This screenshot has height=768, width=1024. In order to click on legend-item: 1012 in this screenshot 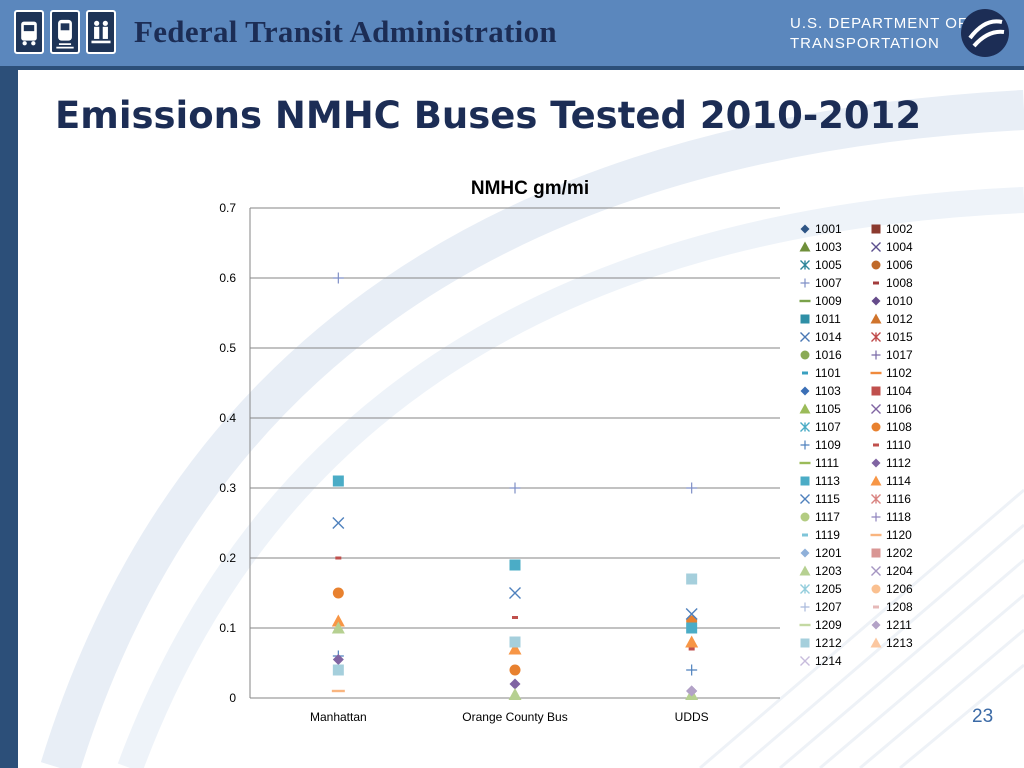, I will do `click(891, 319)`.